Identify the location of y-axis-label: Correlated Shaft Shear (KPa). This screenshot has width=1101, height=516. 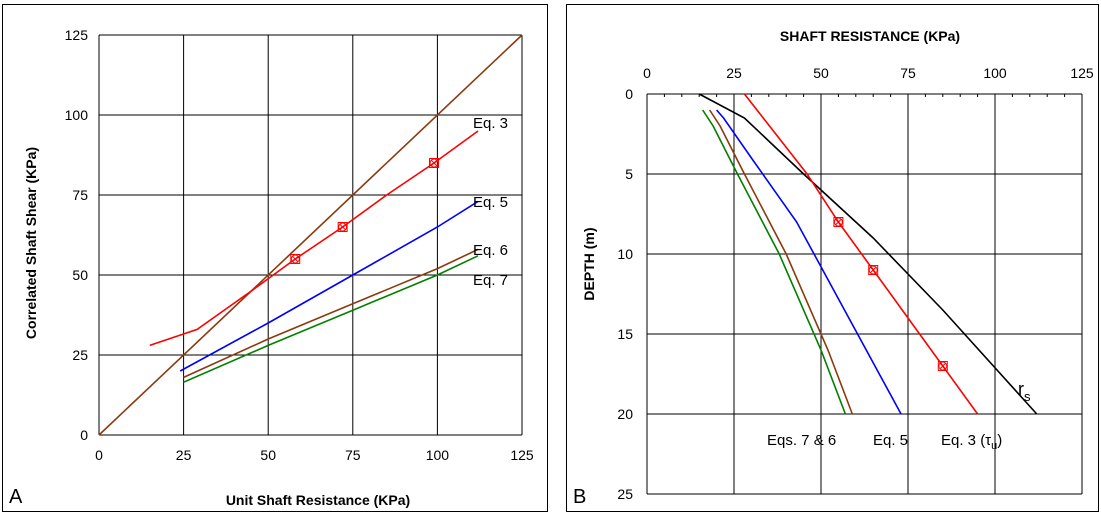
(31, 243).